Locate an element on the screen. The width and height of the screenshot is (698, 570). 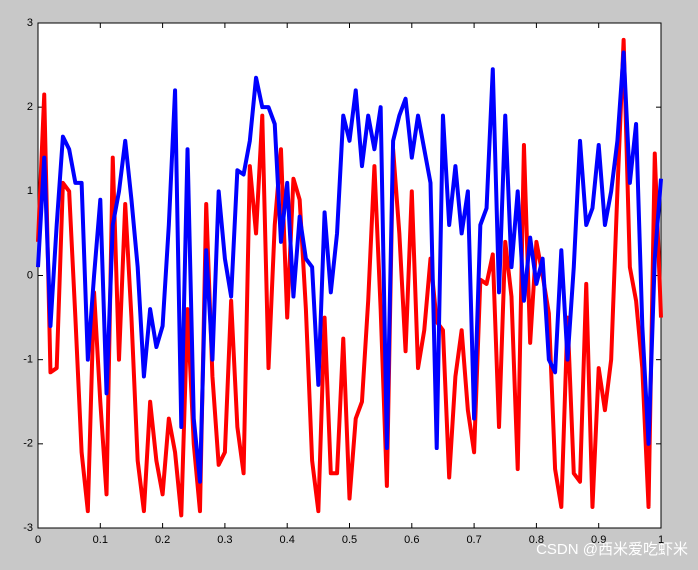
y-tick-label: 2 is located at coordinates (30, 107).